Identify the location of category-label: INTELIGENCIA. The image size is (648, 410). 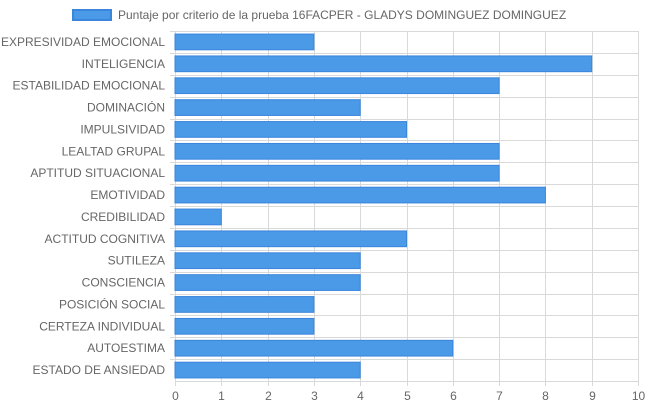
(123, 64).